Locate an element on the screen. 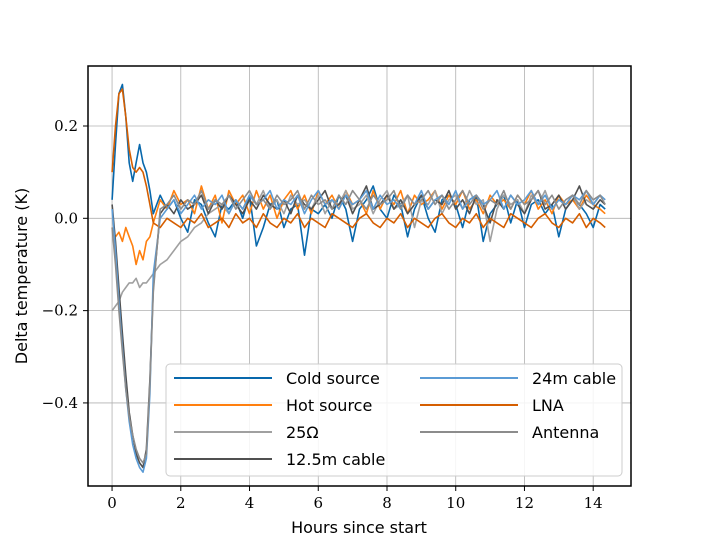 This screenshot has height=547, width=702. legend-label: Cold source is located at coordinates (333, 378).